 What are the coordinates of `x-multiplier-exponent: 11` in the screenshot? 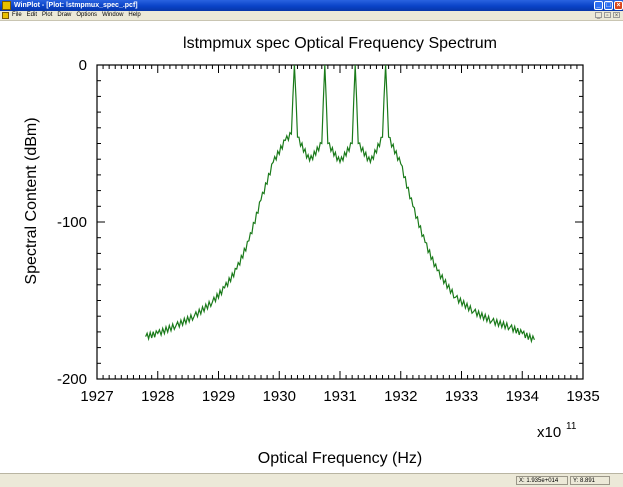 It's located at (571, 426).